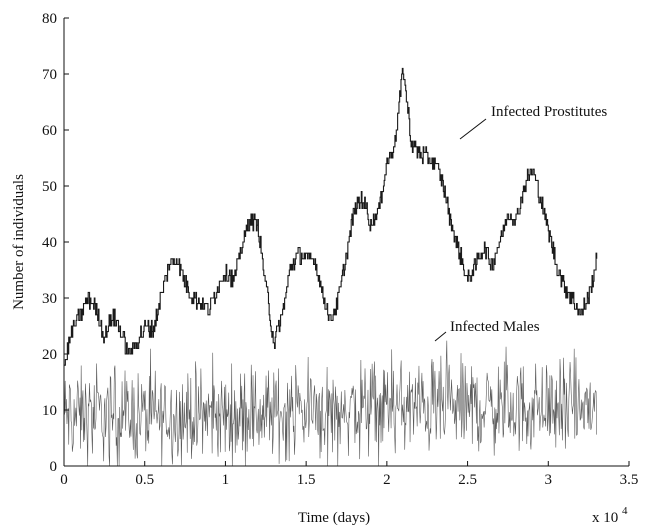  What do you see at coordinates (549, 480) in the screenshot?
I see `x-tick-label: 3` at bounding box center [549, 480].